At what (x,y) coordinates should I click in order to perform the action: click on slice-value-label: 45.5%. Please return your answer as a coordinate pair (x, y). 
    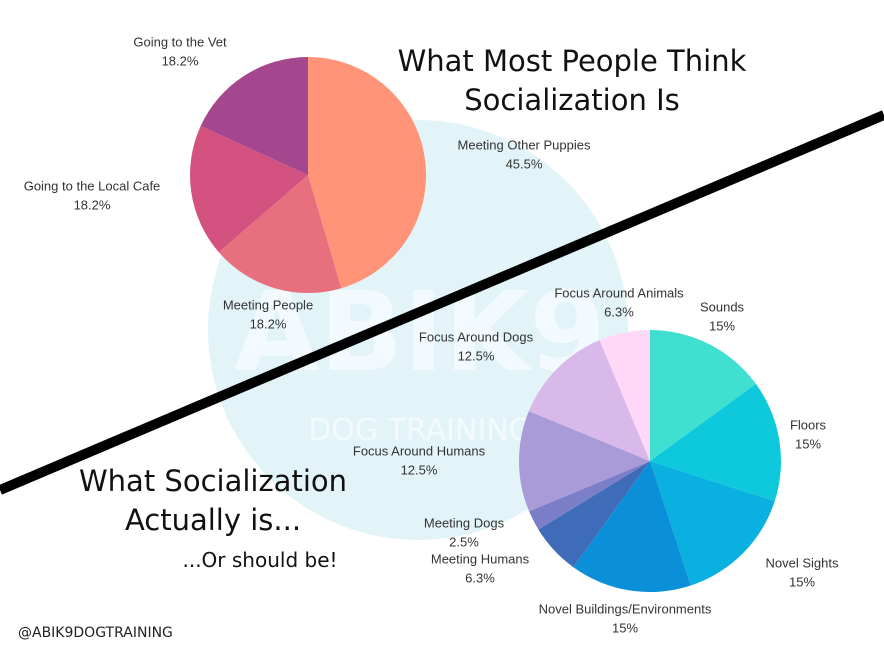
    Looking at the image, I should click on (524, 163).